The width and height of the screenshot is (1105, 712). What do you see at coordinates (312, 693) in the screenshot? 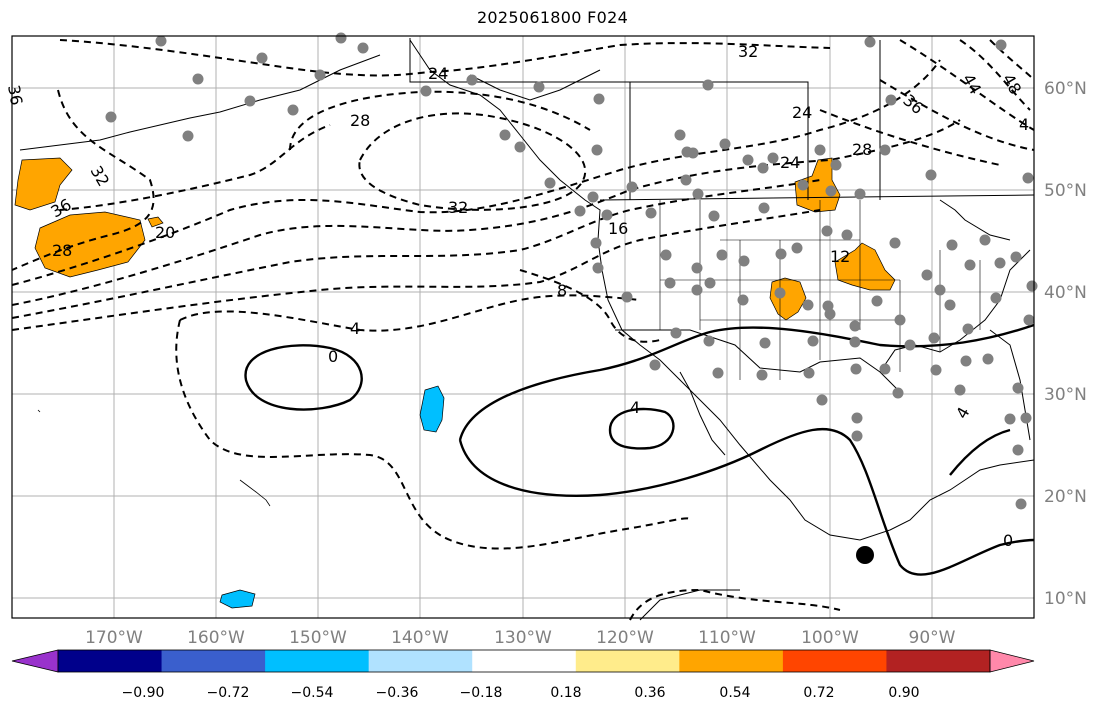
I see `colorbar-tick-label: −0.54` at bounding box center [312, 693].